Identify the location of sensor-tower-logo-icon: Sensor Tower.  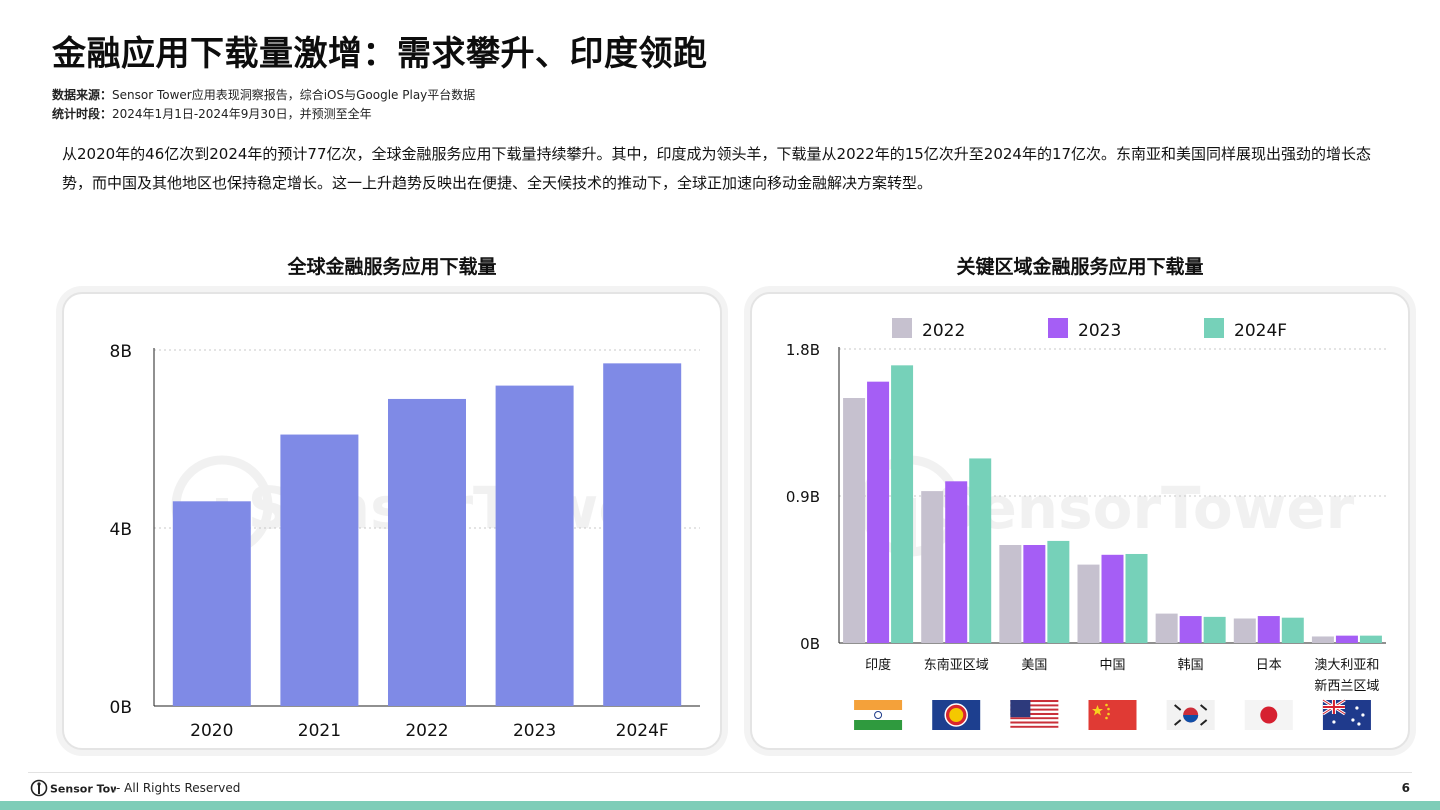
(73, 788).